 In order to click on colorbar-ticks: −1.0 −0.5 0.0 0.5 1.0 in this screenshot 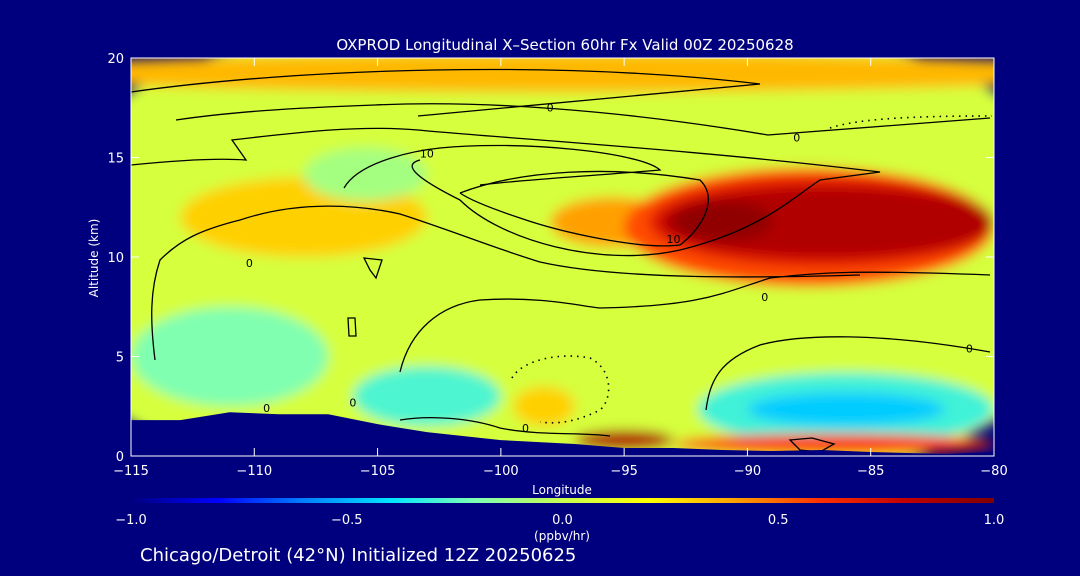, I will do `click(559, 520)`.